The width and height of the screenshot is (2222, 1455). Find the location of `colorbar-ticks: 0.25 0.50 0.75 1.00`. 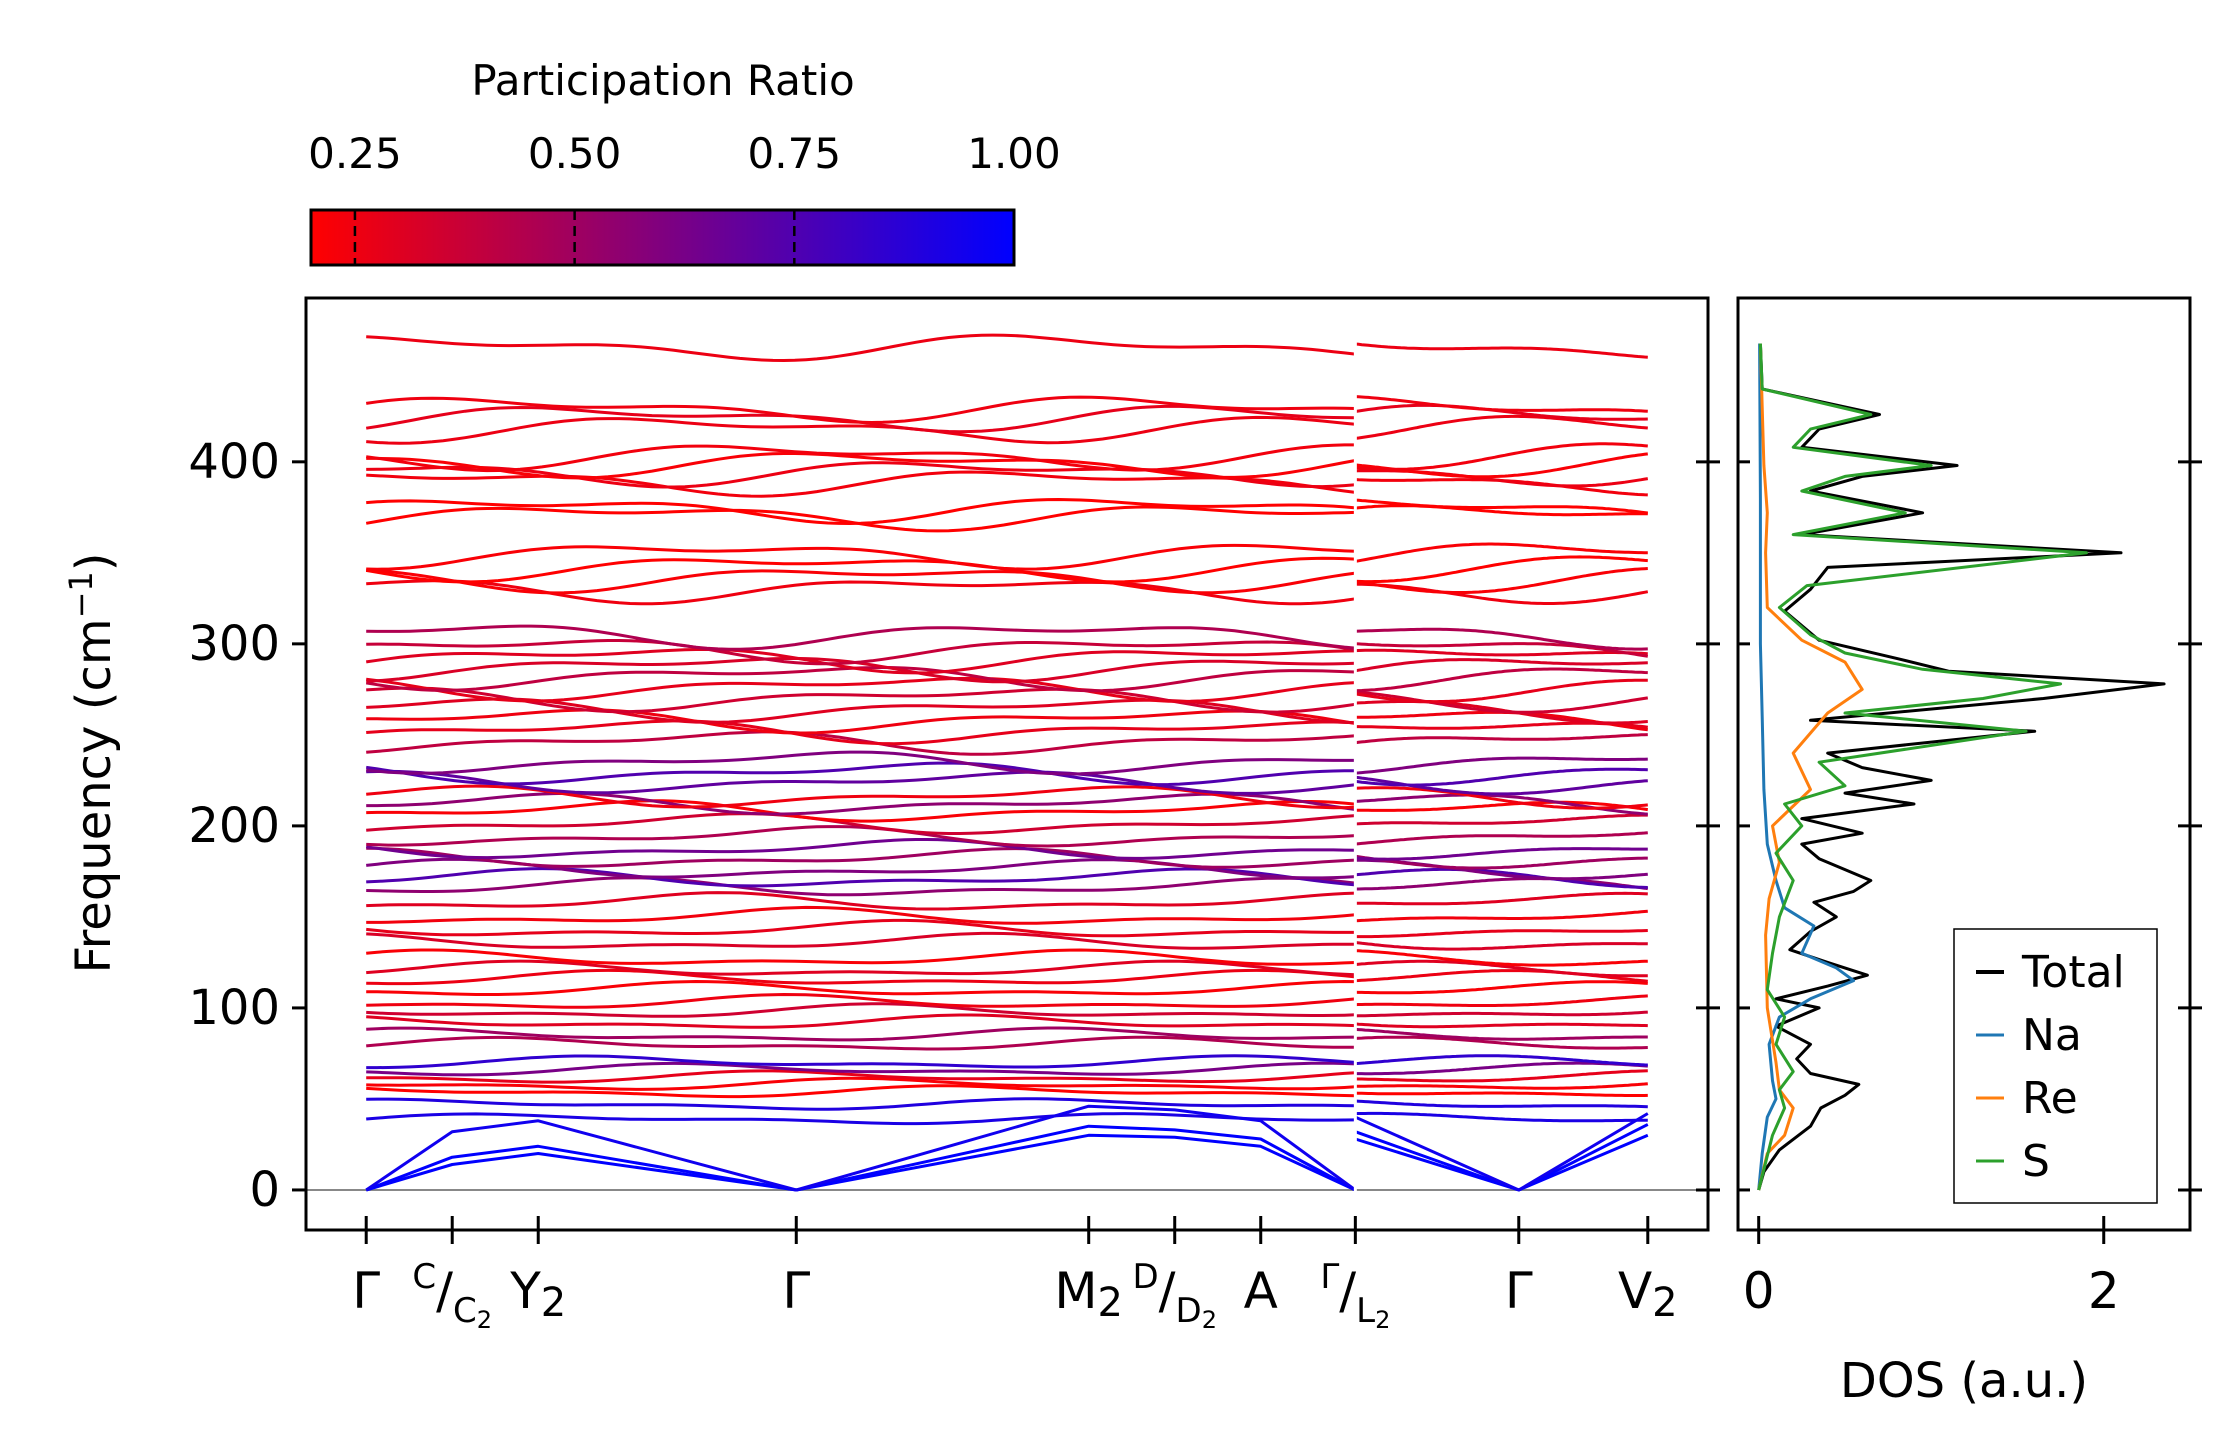

colorbar-ticks: 0.25 0.50 0.75 1.00 is located at coordinates (684, 197).